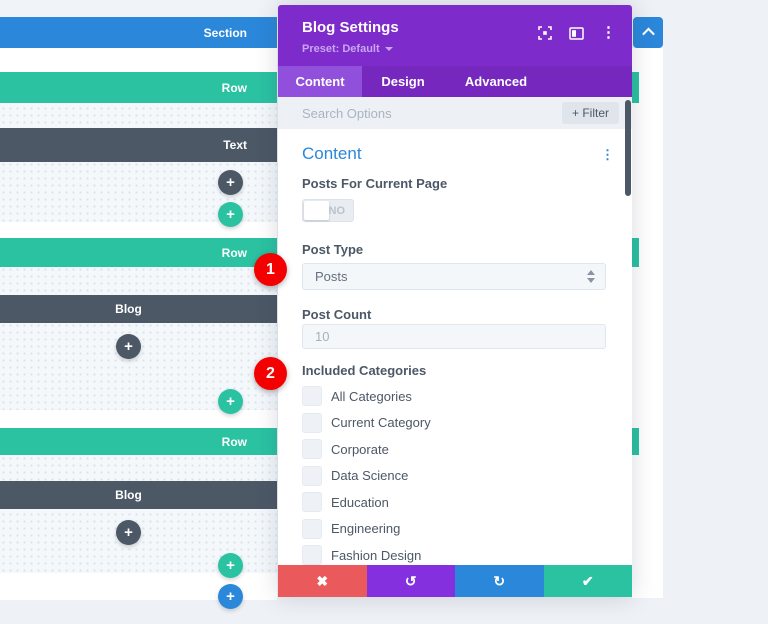 This screenshot has width=768, height=624. I want to click on blog-module-bar-1: Blog, so click(138, 309).